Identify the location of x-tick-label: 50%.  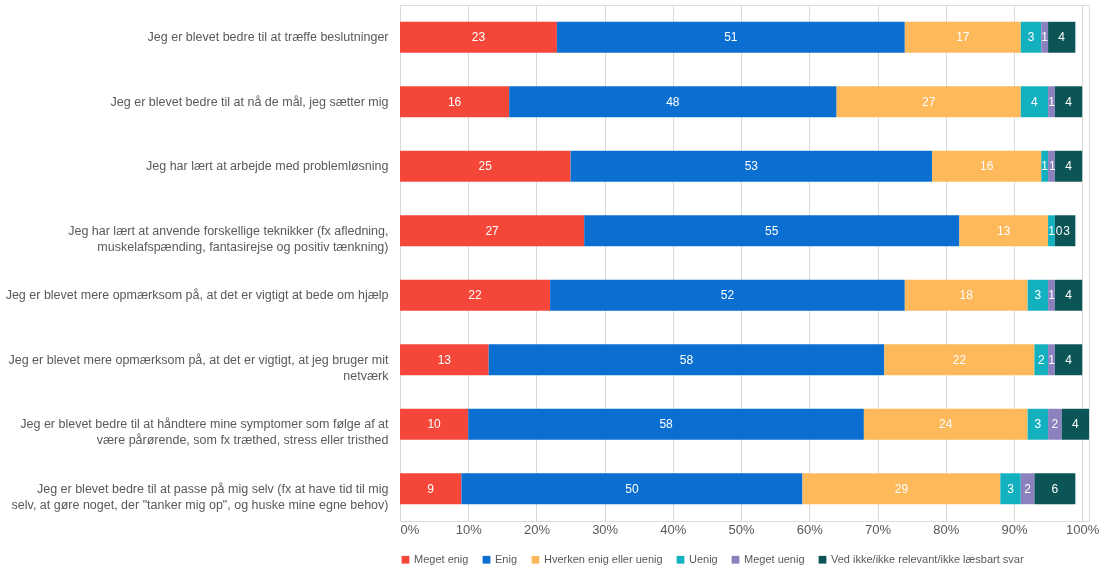
(742, 529).